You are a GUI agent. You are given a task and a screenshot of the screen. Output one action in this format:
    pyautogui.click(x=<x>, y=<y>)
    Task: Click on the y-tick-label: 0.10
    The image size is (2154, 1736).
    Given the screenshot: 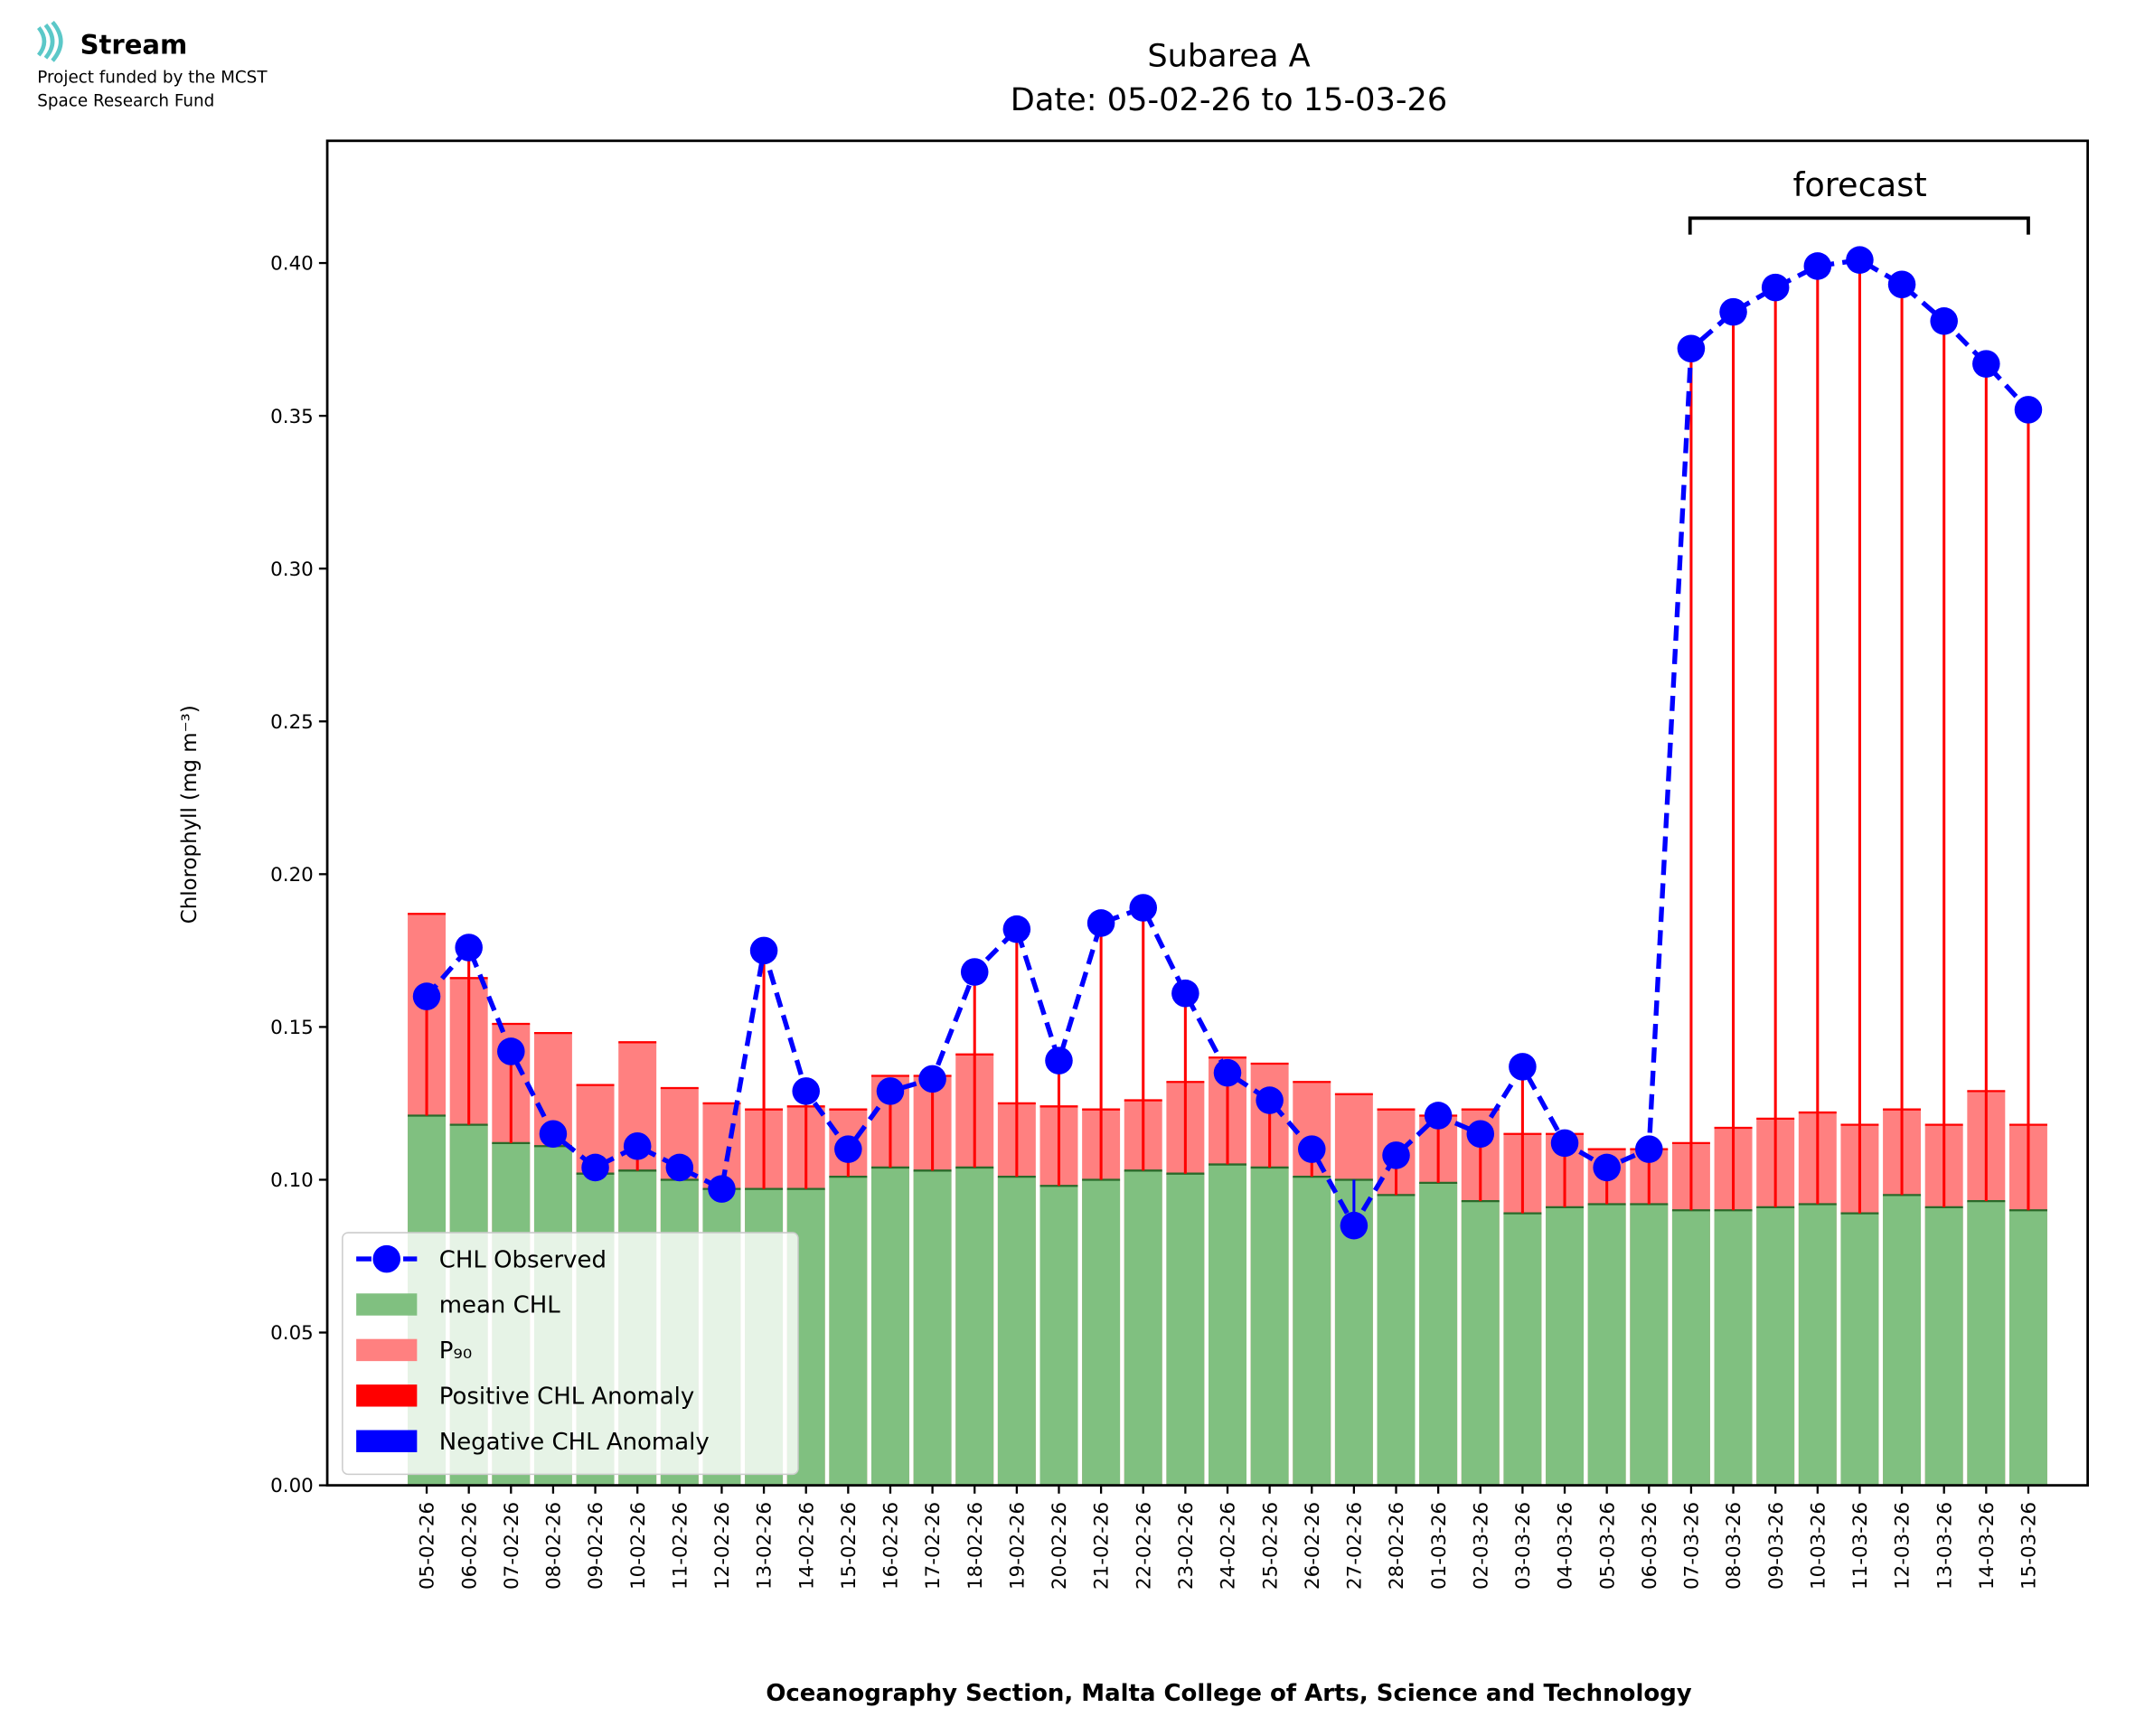 What is the action you would take?
    pyautogui.click(x=292, y=1180)
    